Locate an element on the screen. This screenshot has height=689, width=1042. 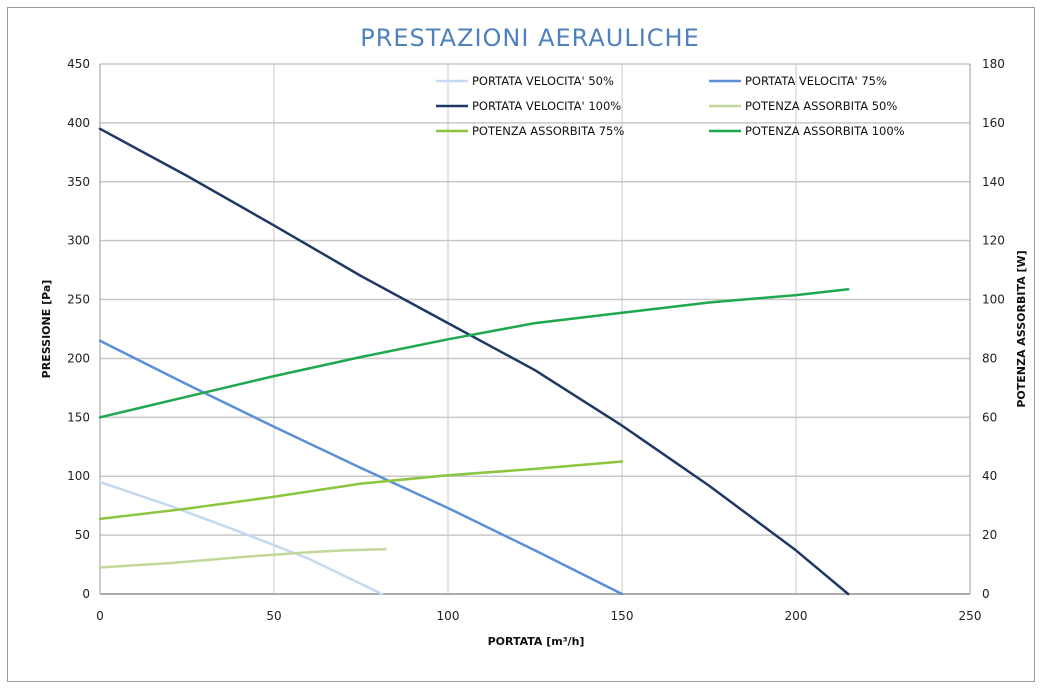
y-tick-label-7: 350 is located at coordinates (78, 182).